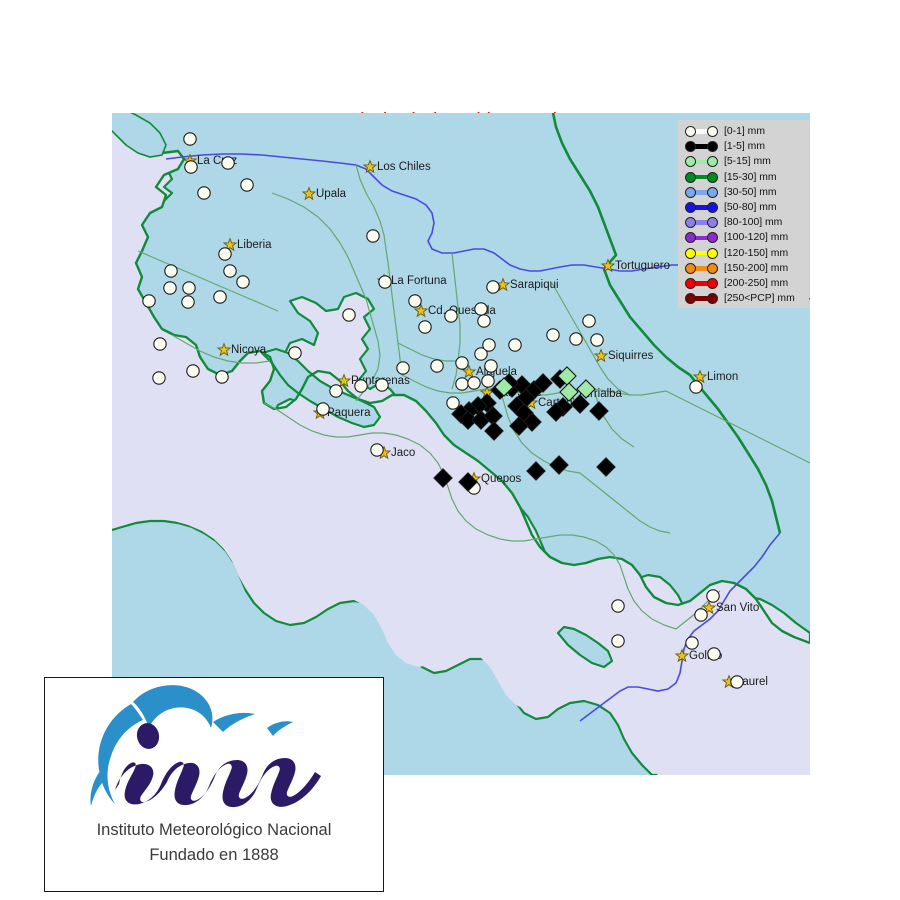  I want to click on city-label: Nicoya, so click(249, 350).